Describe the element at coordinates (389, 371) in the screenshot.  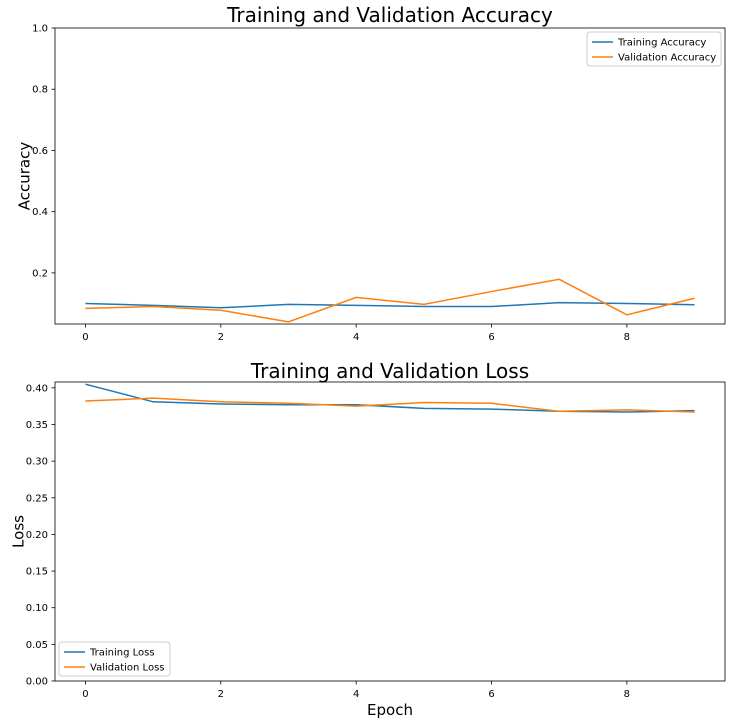
I see `loss-chart-title: Training and Validation Loss` at that location.